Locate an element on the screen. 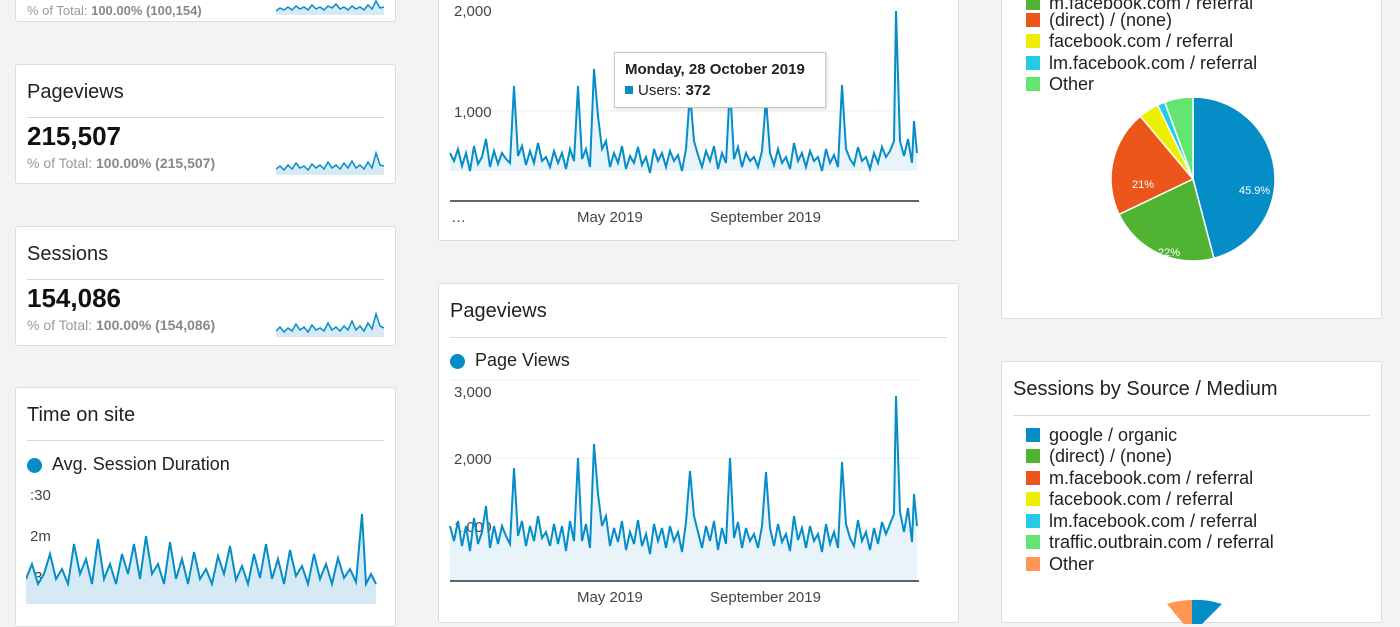  sessions-by-source-title: Sessions by Source / Medium is located at coordinates (1145, 389).